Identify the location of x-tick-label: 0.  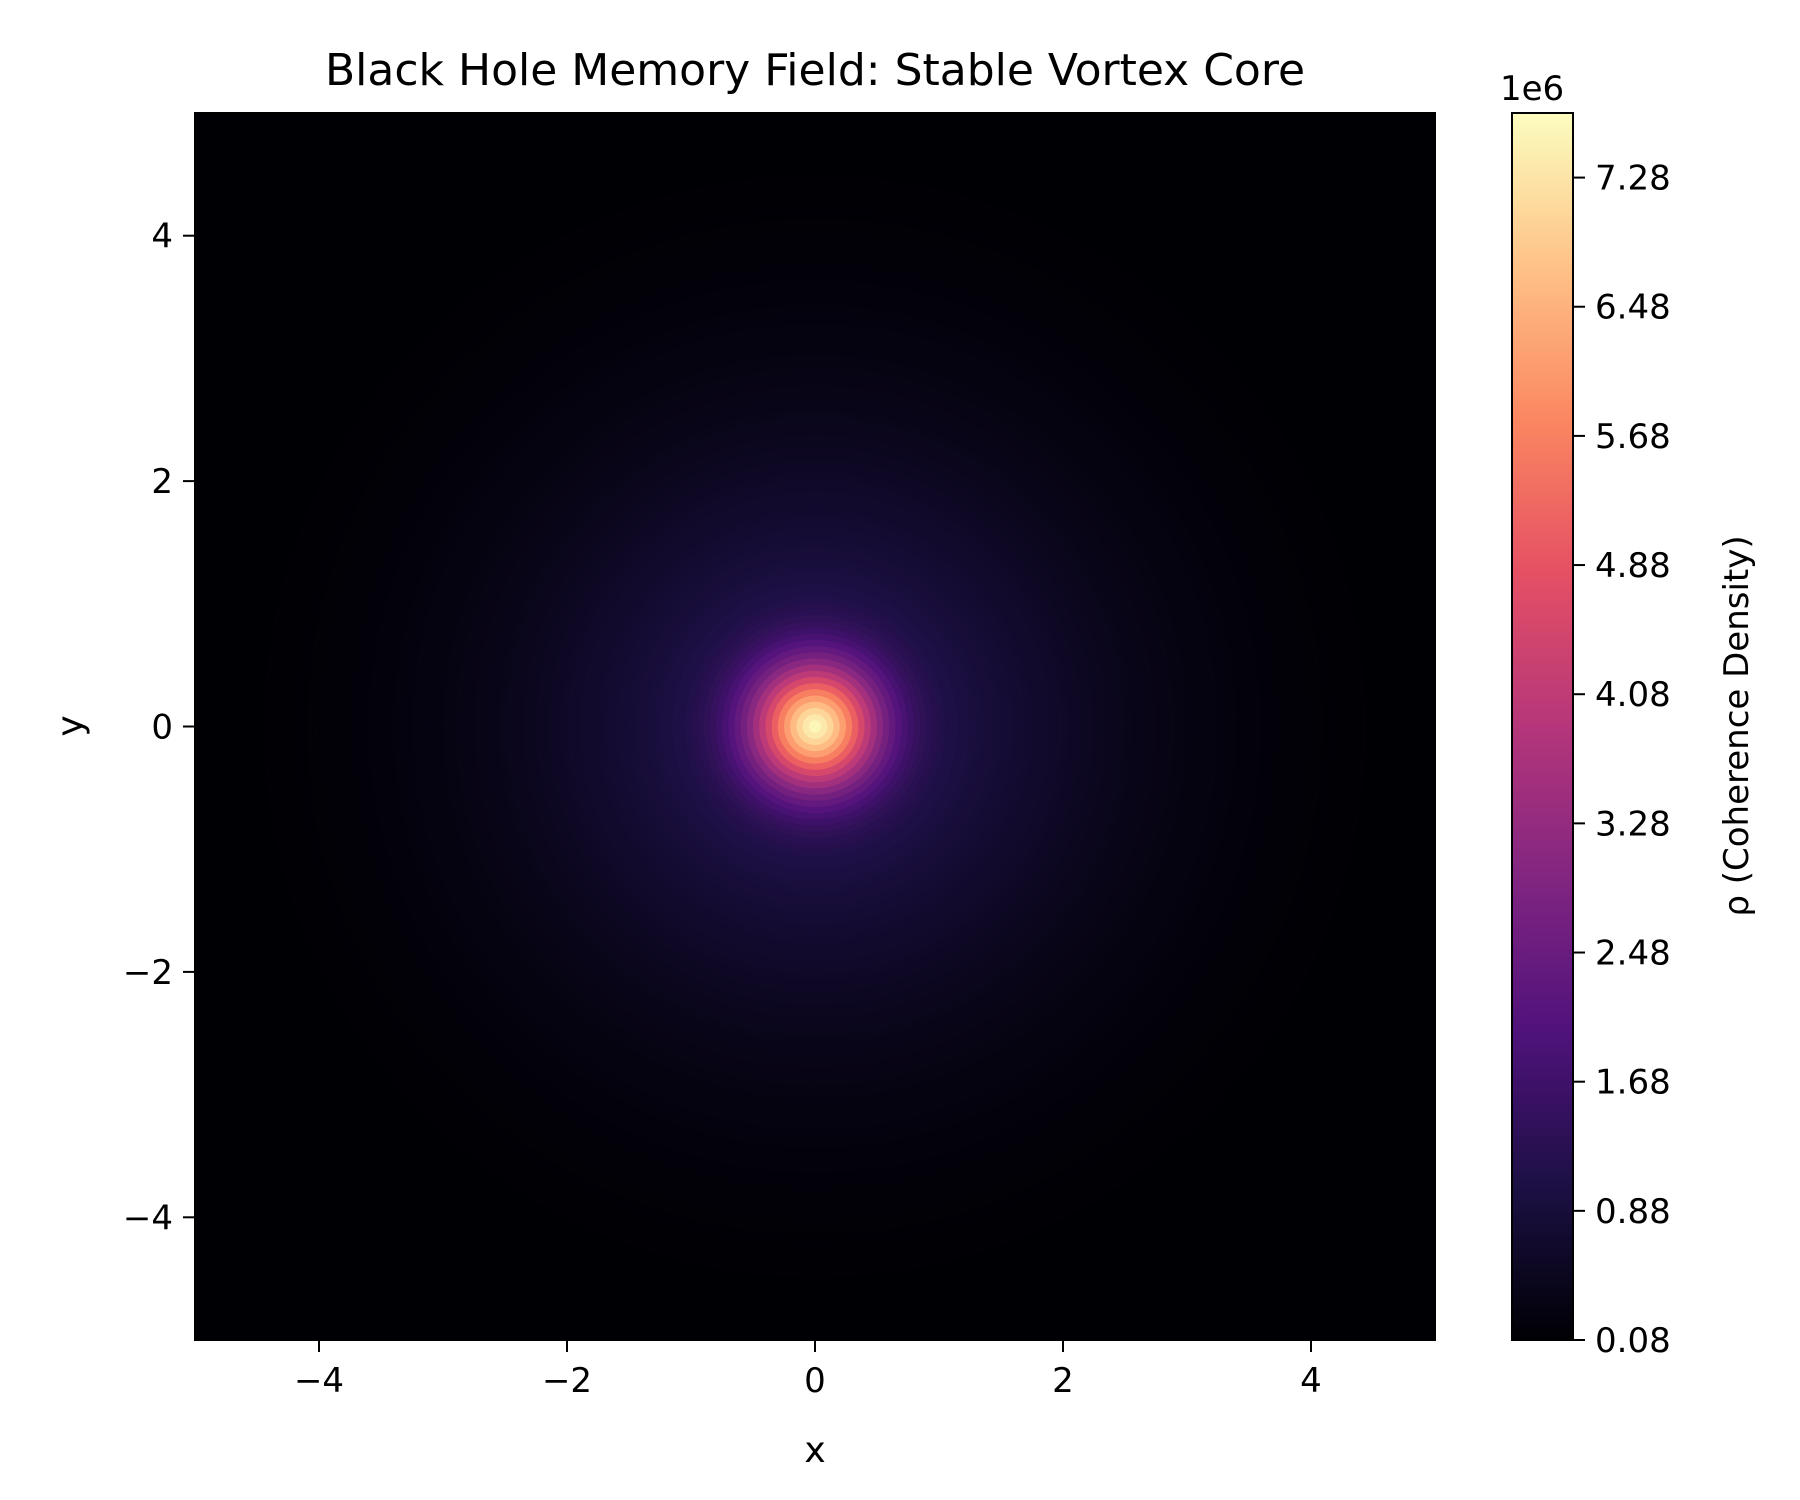
(815, 1381).